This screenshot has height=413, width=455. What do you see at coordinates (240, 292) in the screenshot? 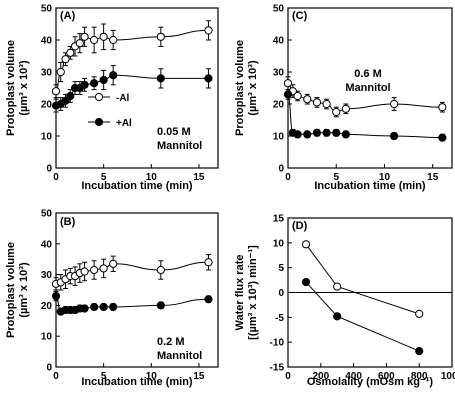
I see `y-axis-label: Water flux rate` at bounding box center [240, 292].